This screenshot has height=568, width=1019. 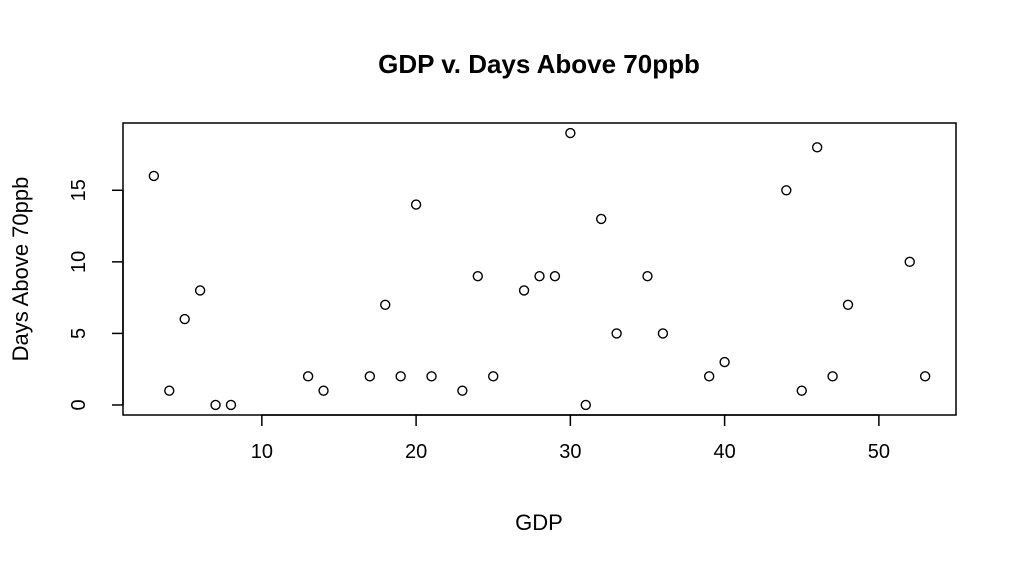 I want to click on y-tick-label: 10, so click(x=79, y=262).